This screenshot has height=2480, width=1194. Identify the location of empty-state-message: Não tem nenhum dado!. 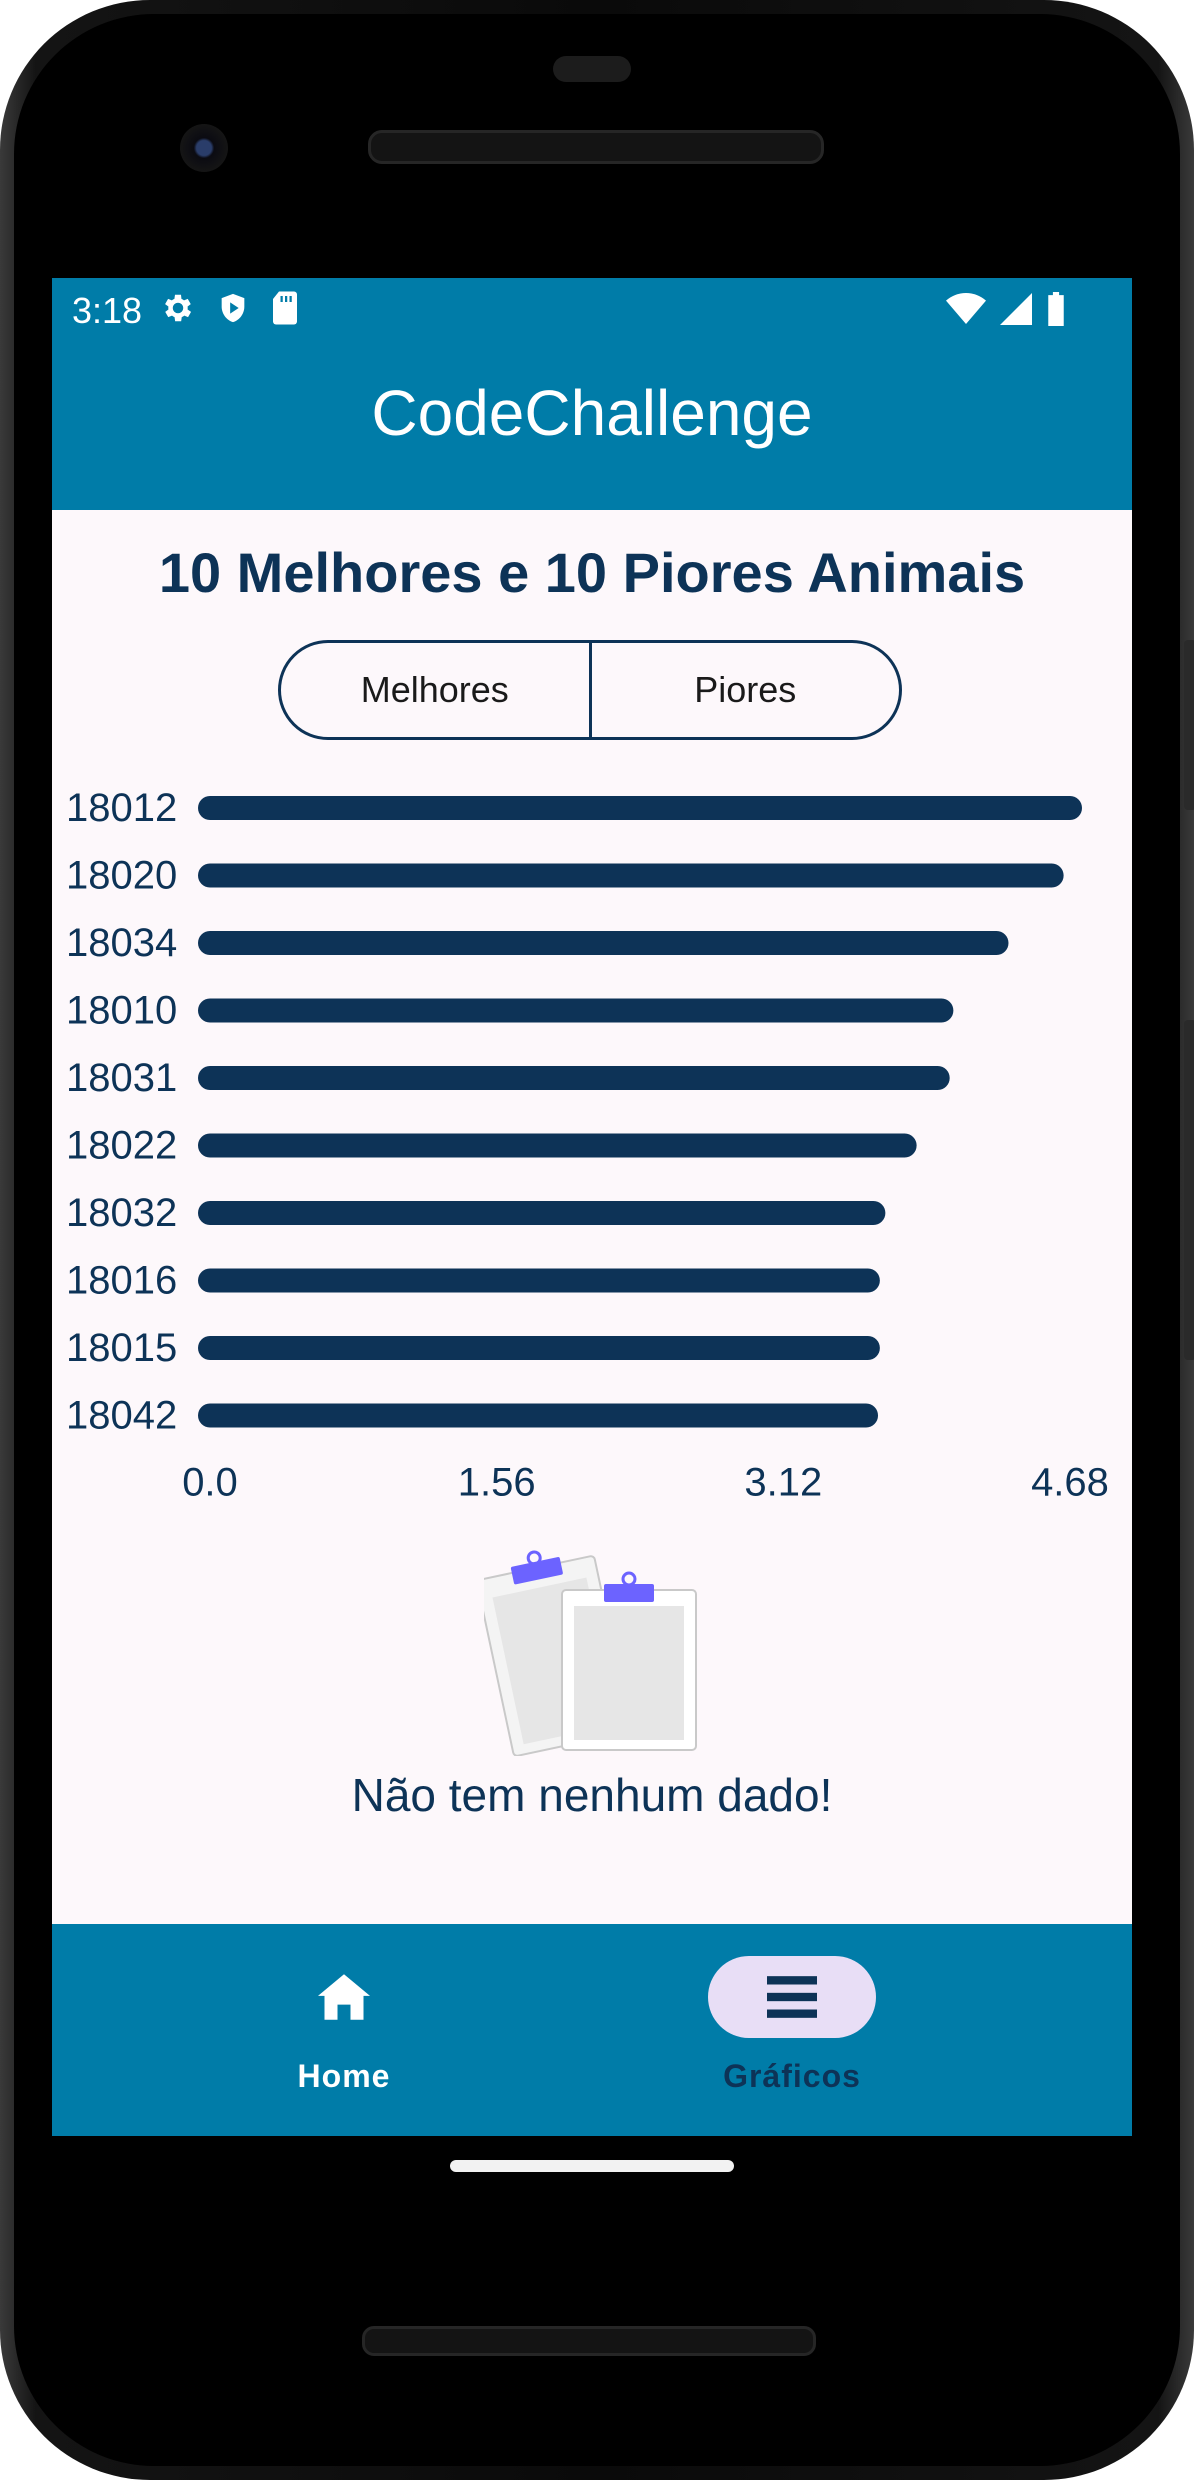
(592, 1795).